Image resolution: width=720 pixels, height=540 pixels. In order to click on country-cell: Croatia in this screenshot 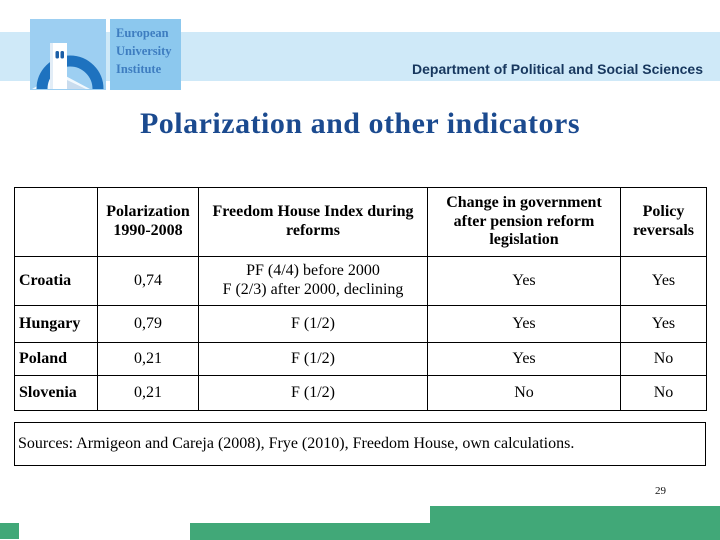, I will do `click(56, 281)`.